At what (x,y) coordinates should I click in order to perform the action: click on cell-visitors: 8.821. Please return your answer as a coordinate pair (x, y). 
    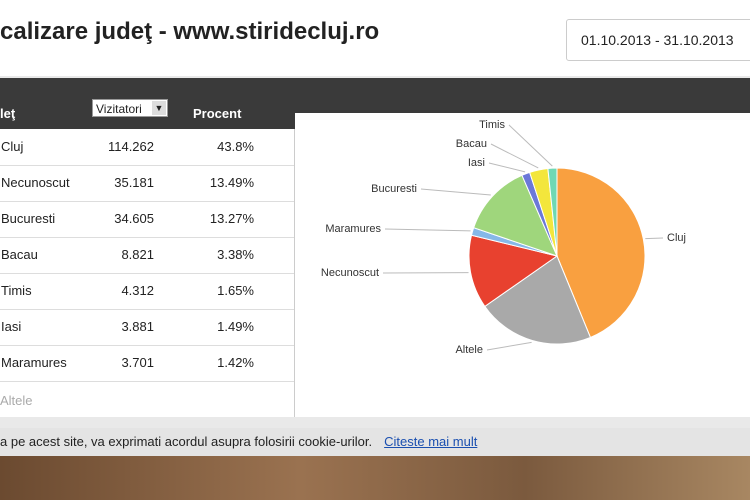
    Looking at the image, I should click on (137, 254).